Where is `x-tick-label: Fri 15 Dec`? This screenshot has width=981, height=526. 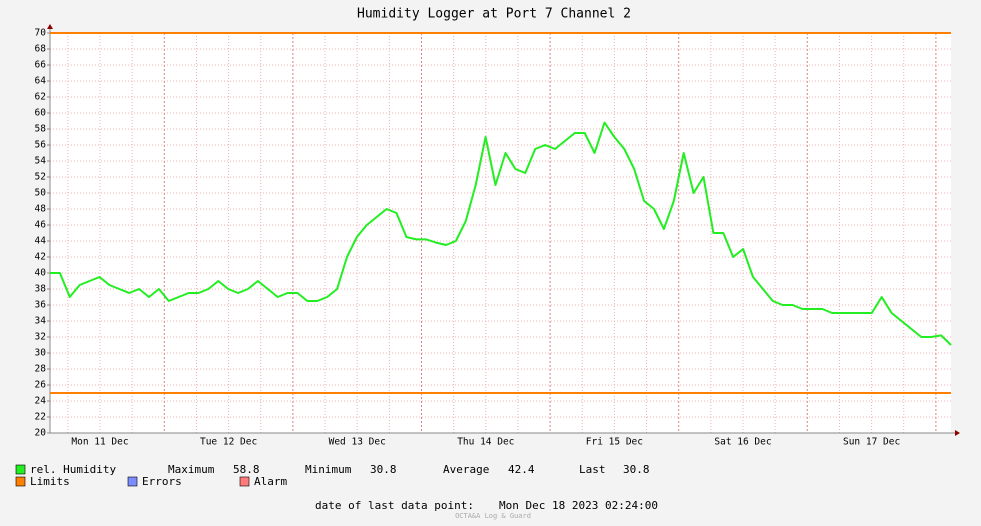 x-tick-label: Fri 15 Dec is located at coordinates (614, 442).